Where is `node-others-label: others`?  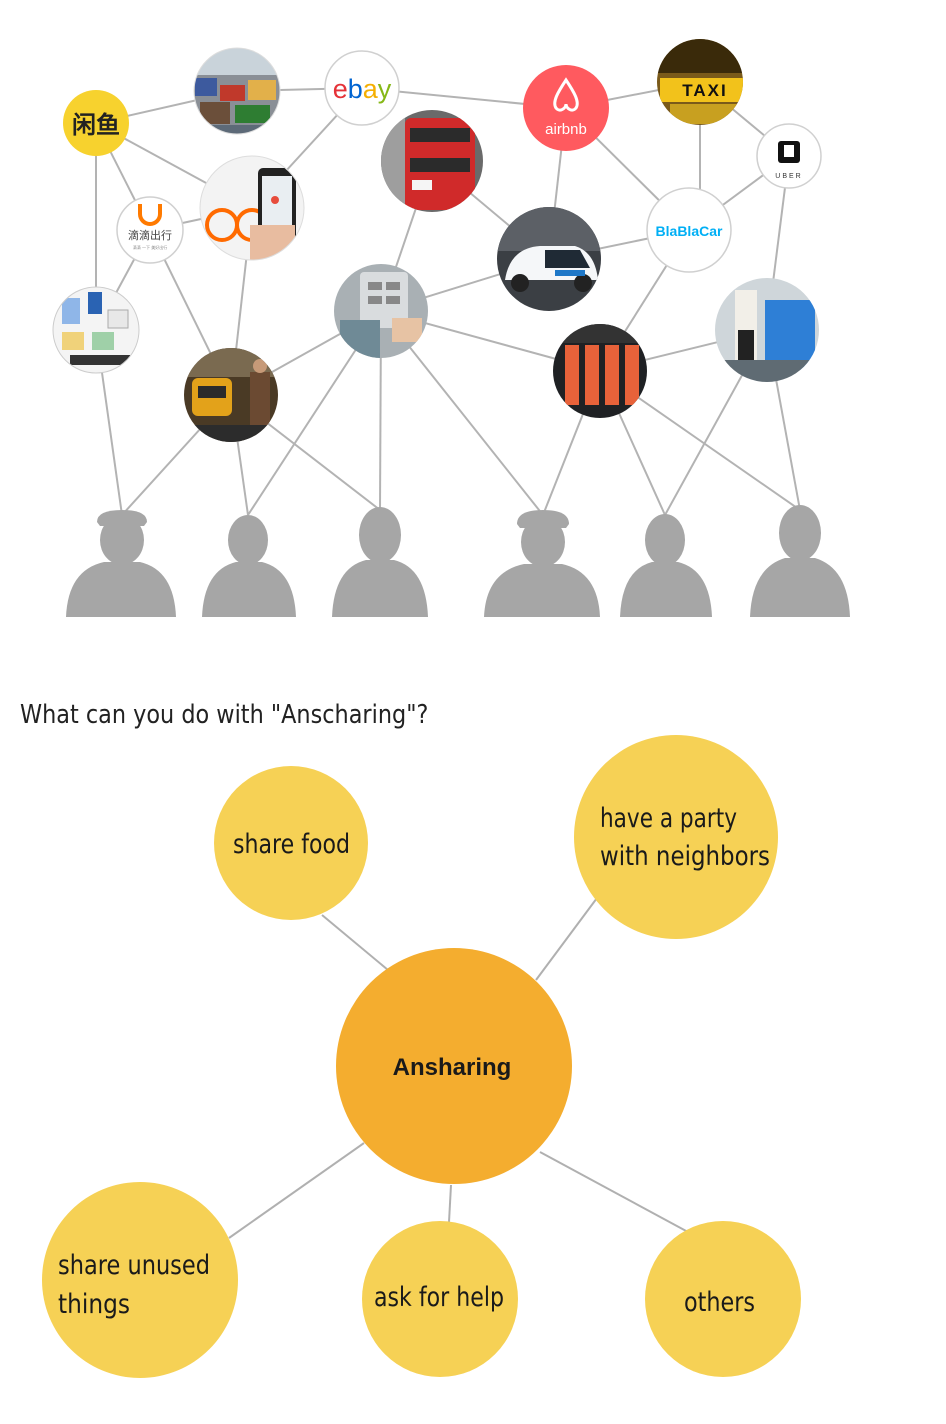 node-others-label: others is located at coordinates (719, 1302).